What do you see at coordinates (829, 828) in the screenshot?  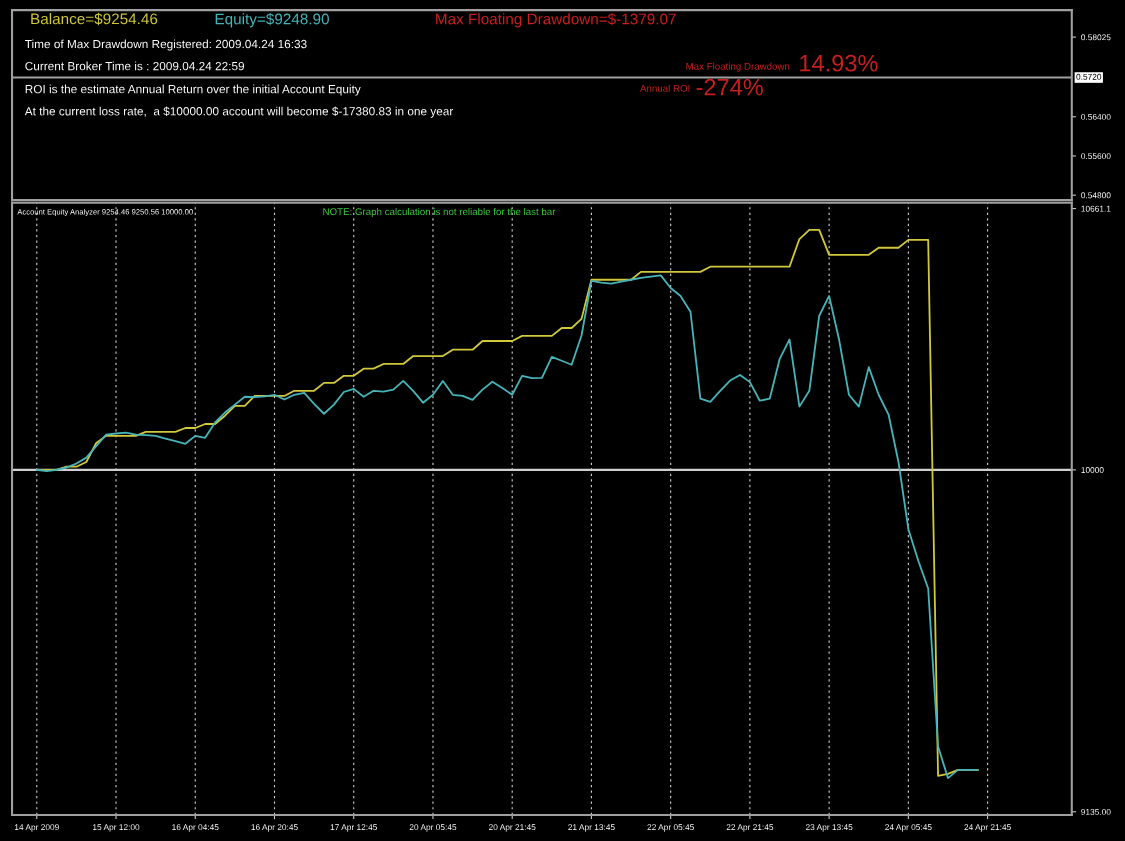 I see `x-tick-label: 23 Apr 13:45` at bounding box center [829, 828].